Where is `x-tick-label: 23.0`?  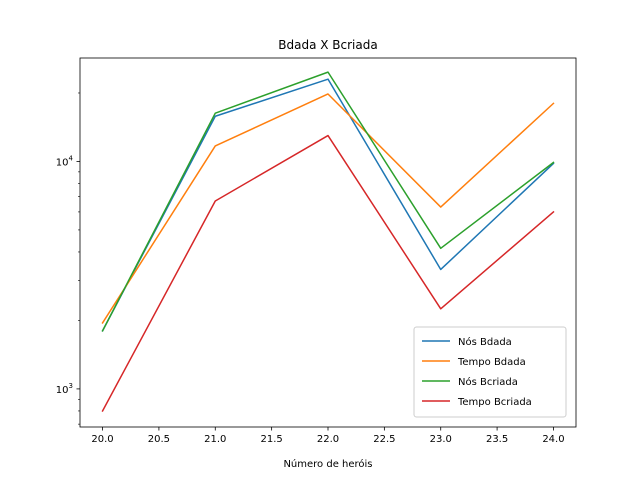
x-tick-label: 23.0 is located at coordinates (441, 439).